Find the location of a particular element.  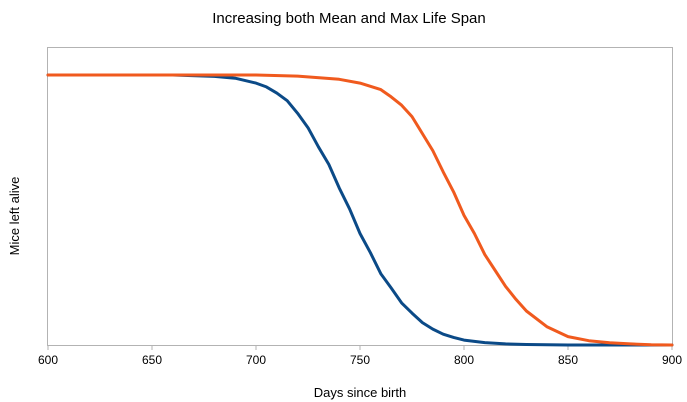

x-tick-label: 850 is located at coordinates (568, 360).